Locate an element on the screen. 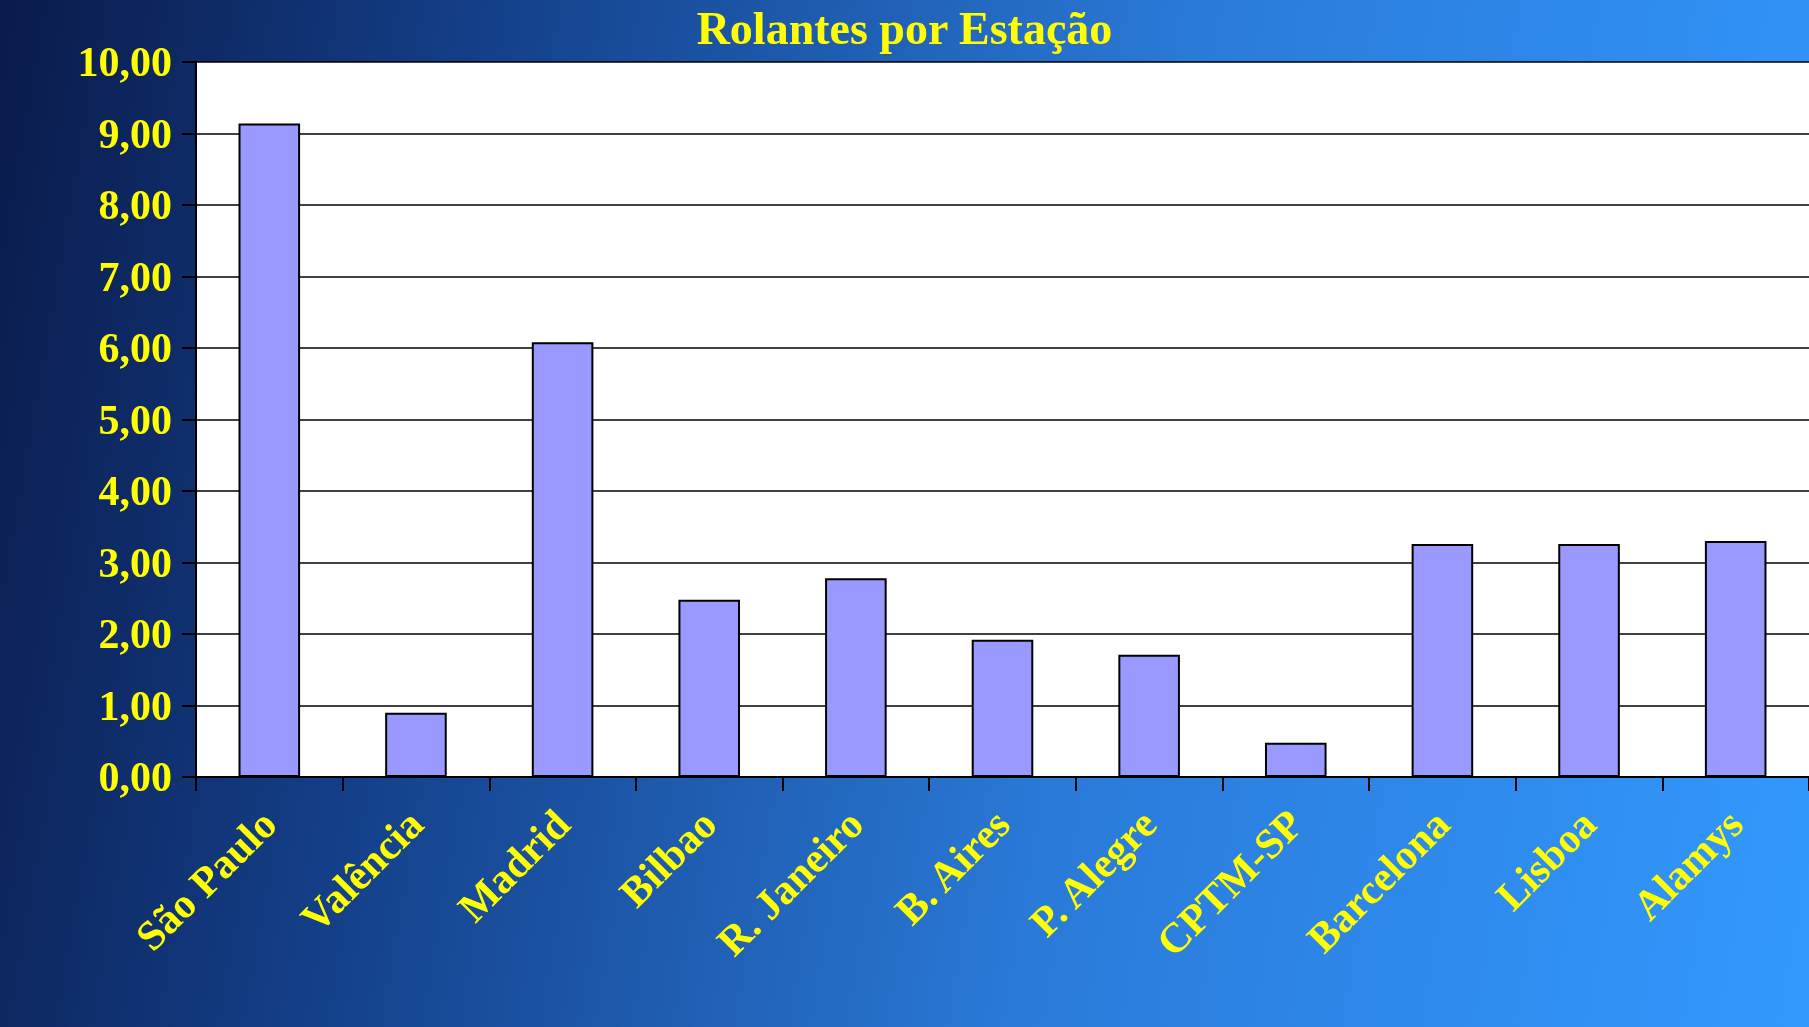  y-tick-label: 4,00 is located at coordinates (135, 491).